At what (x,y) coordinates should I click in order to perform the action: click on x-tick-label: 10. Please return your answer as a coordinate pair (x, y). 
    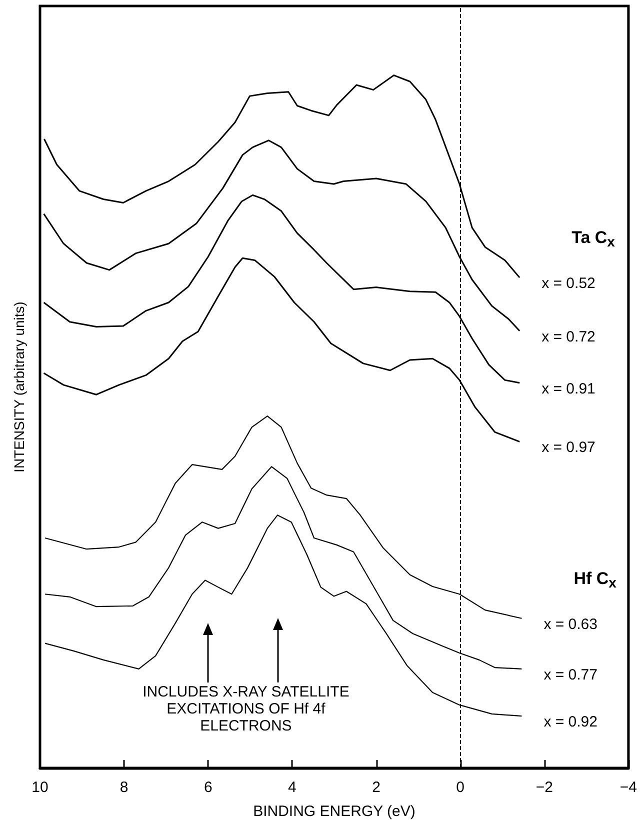
    Looking at the image, I should click on (40, 787).